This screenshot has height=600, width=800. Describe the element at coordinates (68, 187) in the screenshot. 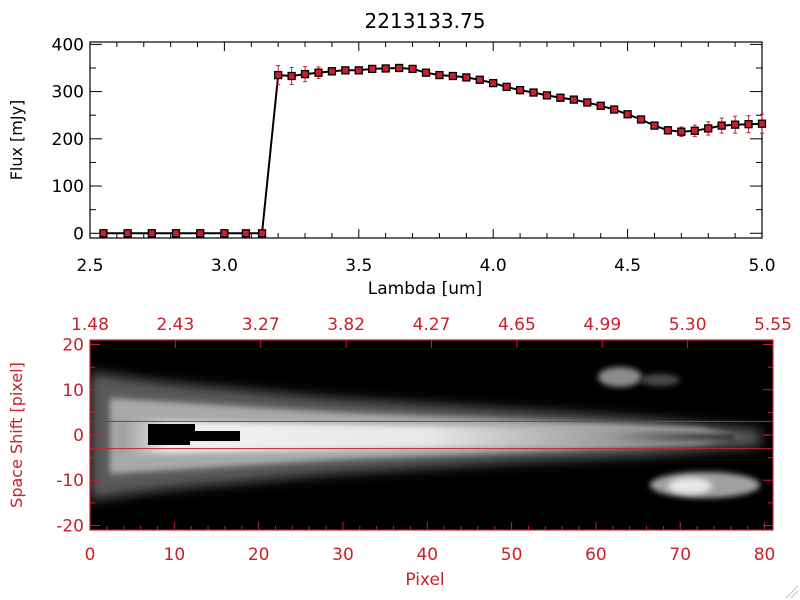

I see `spectrum-y-tick-label: 100` at that location.